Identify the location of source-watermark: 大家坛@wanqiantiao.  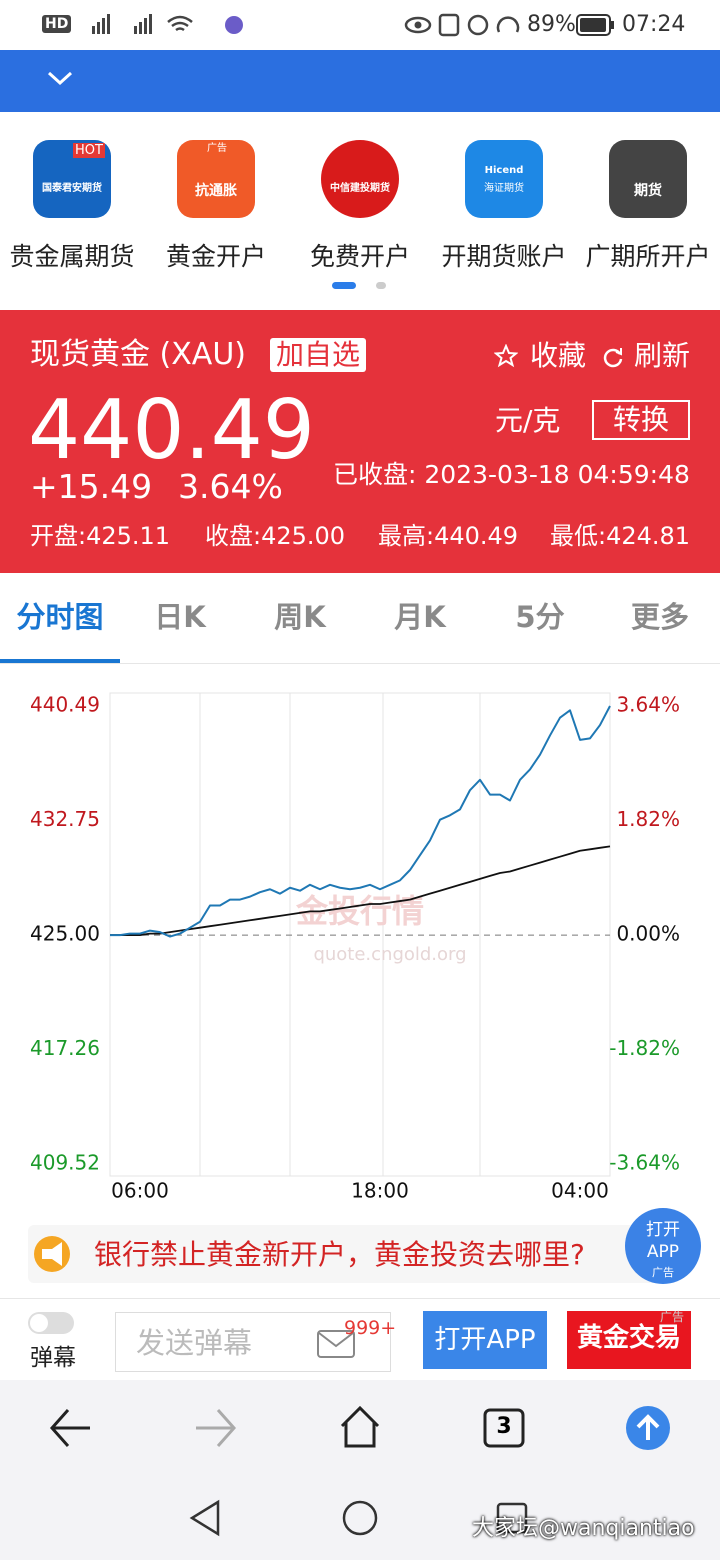
(583, 1528).